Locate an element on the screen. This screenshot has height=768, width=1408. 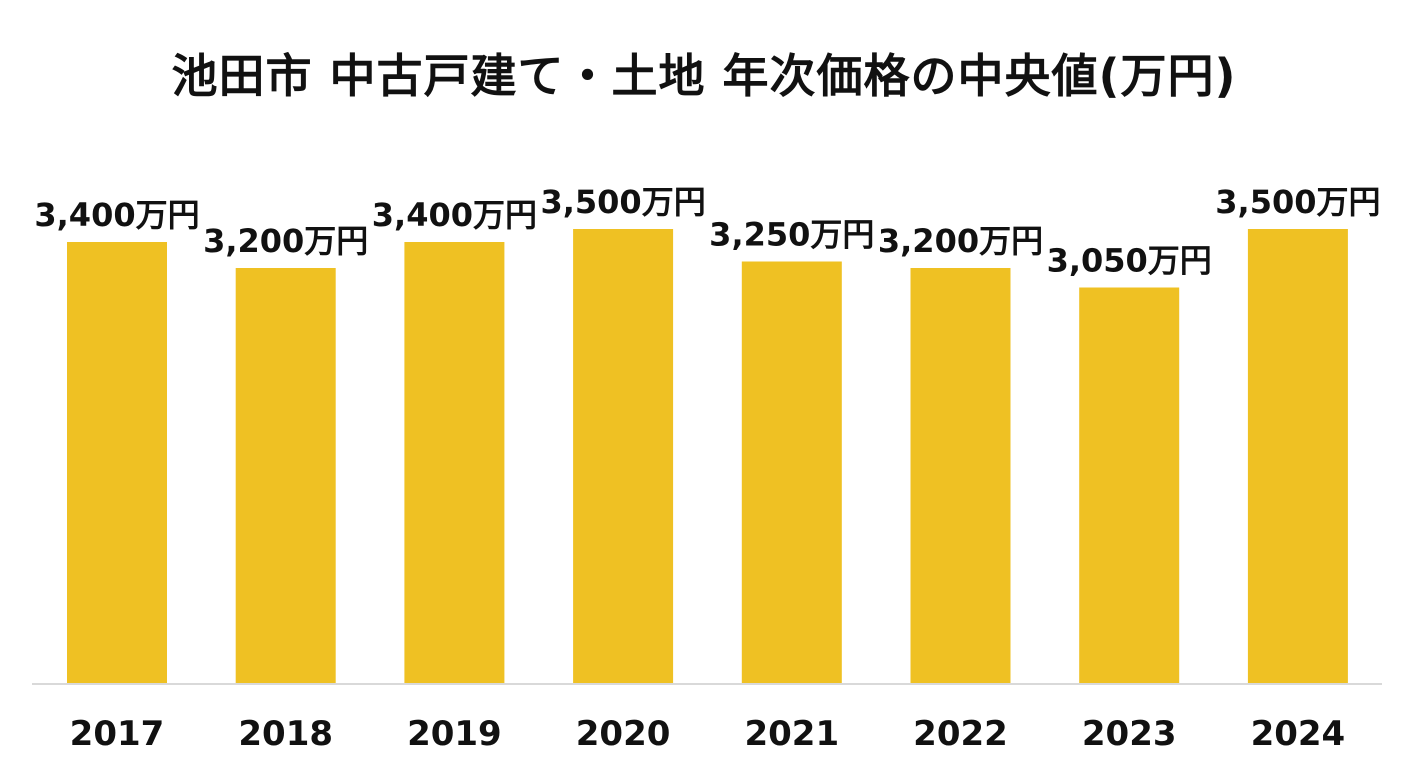
x-tick-label-2018: 2018 is located at coordinates (285, 734).